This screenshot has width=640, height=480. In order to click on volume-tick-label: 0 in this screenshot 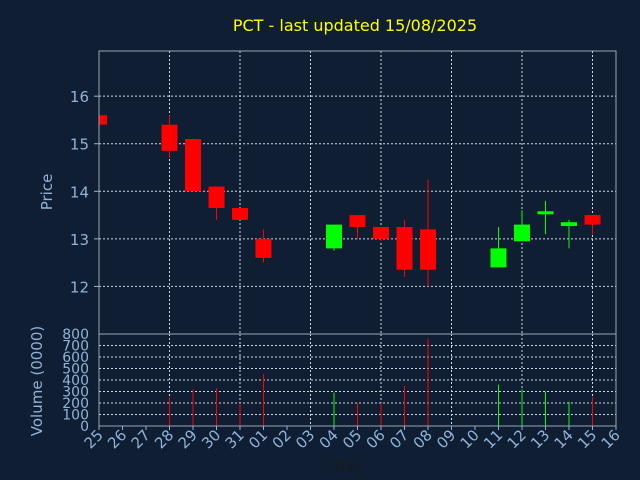, I will do `click(84, 427)`.